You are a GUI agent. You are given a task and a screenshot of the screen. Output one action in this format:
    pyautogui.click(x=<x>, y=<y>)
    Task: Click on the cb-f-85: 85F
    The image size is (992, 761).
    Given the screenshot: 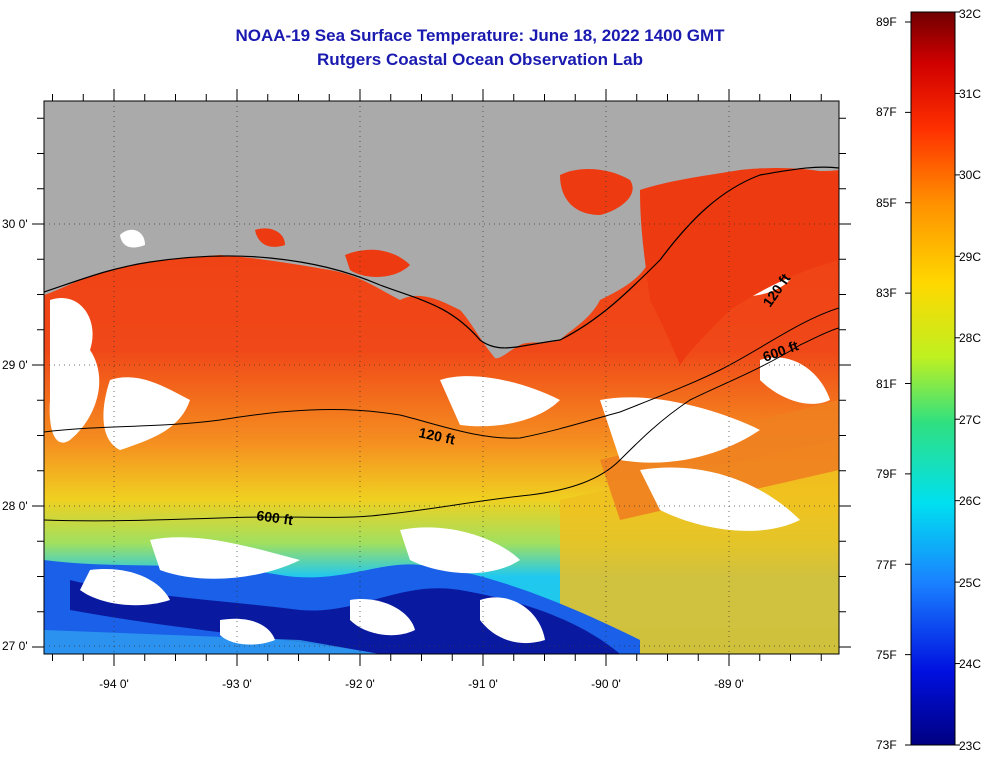 What is the action you would take?
    pyautogui.click(x=886, y=203)
    